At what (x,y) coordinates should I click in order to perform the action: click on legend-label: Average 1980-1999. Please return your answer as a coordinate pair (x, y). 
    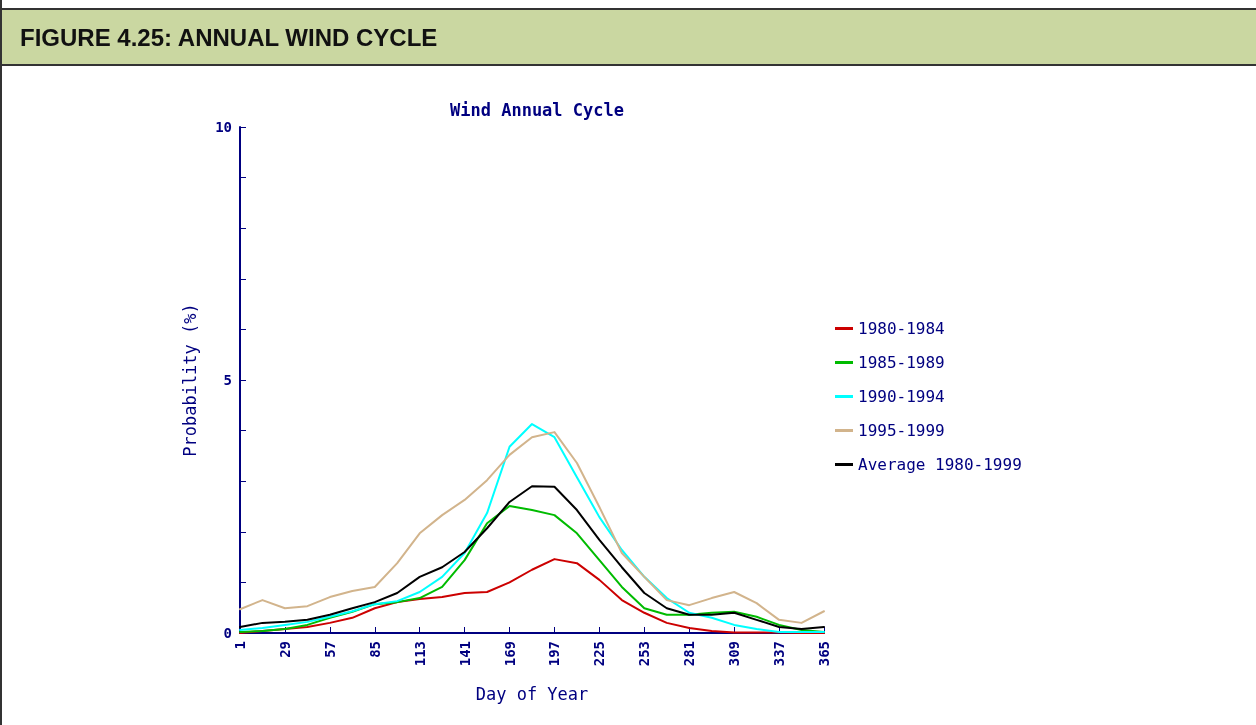
    Looking at the image, I should click on (940, 464).